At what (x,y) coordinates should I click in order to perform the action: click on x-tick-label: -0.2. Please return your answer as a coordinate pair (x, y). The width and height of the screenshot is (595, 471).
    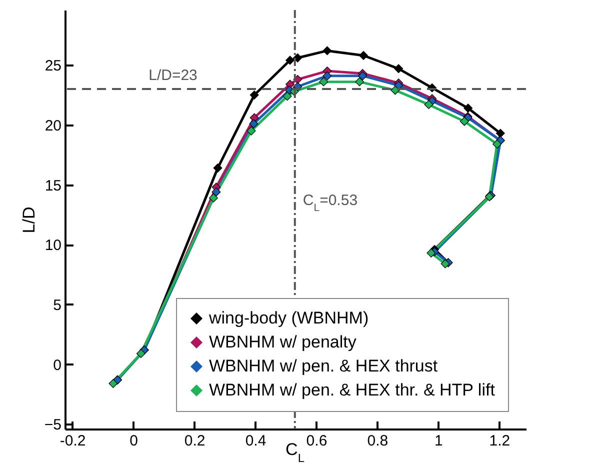
    Looking at the image, I should click on (73, 441).